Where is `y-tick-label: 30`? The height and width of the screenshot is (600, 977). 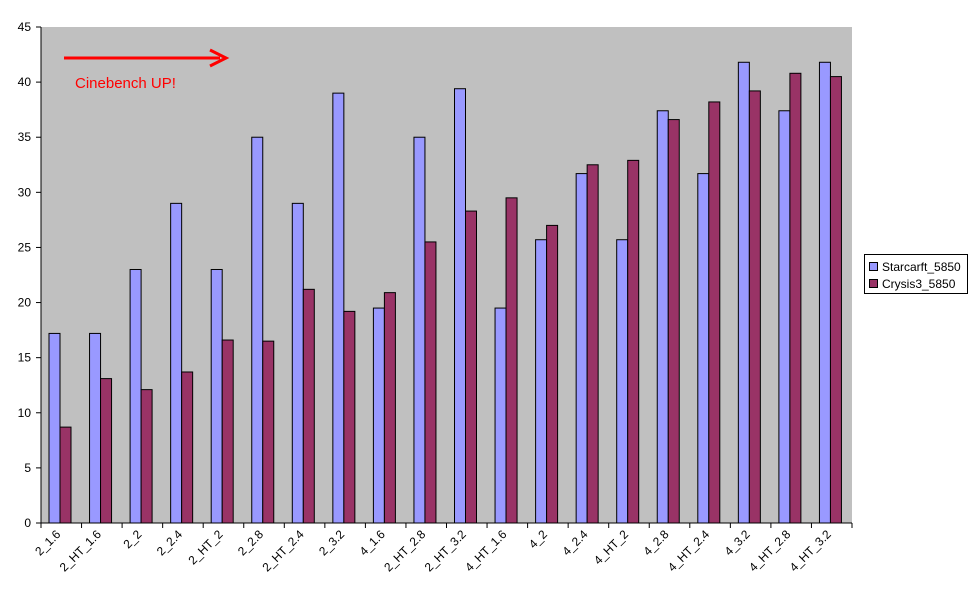 y-tick-label: 30 is located at coordinates (25, 192).